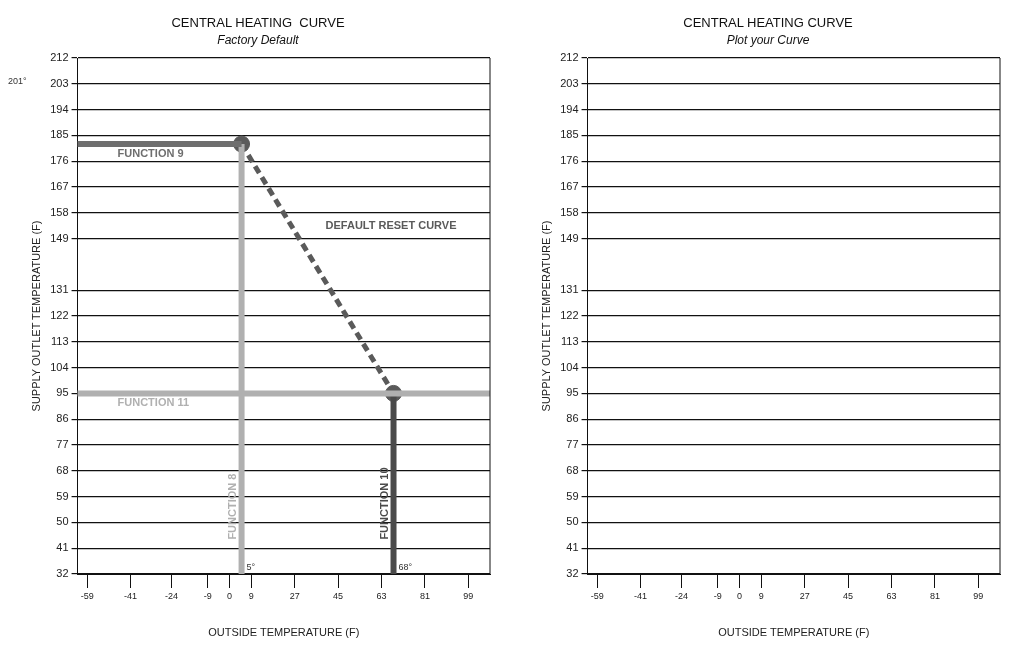 The image size is (1020, 652). Describe the element at coordinates (768, 40) in the screenshot. I see `chart-subtitle: Plot your Curve` at that location.